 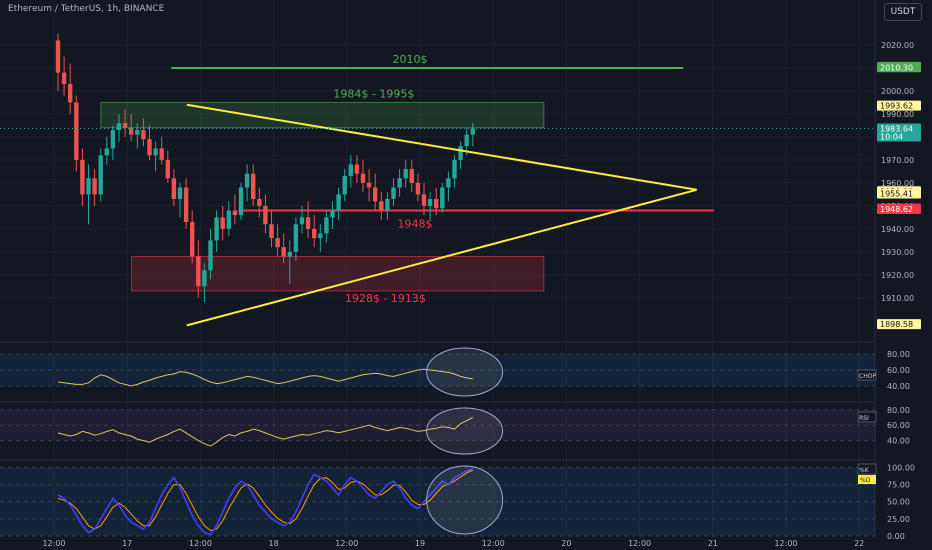 What do you see at coordinates (896, 106) in the screenshot?
I see `price-axis-label-text: 1993.62` at bounding box center [896, 106].